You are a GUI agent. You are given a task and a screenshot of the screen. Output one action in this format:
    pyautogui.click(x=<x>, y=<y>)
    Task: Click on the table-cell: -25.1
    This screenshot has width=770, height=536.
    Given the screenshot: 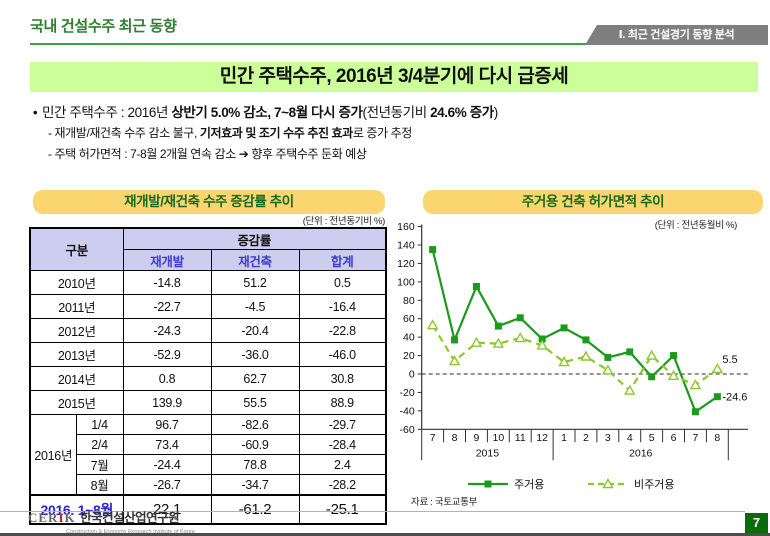 What is the action you would take?
    pyautogui.click(x=342, y=509)
    